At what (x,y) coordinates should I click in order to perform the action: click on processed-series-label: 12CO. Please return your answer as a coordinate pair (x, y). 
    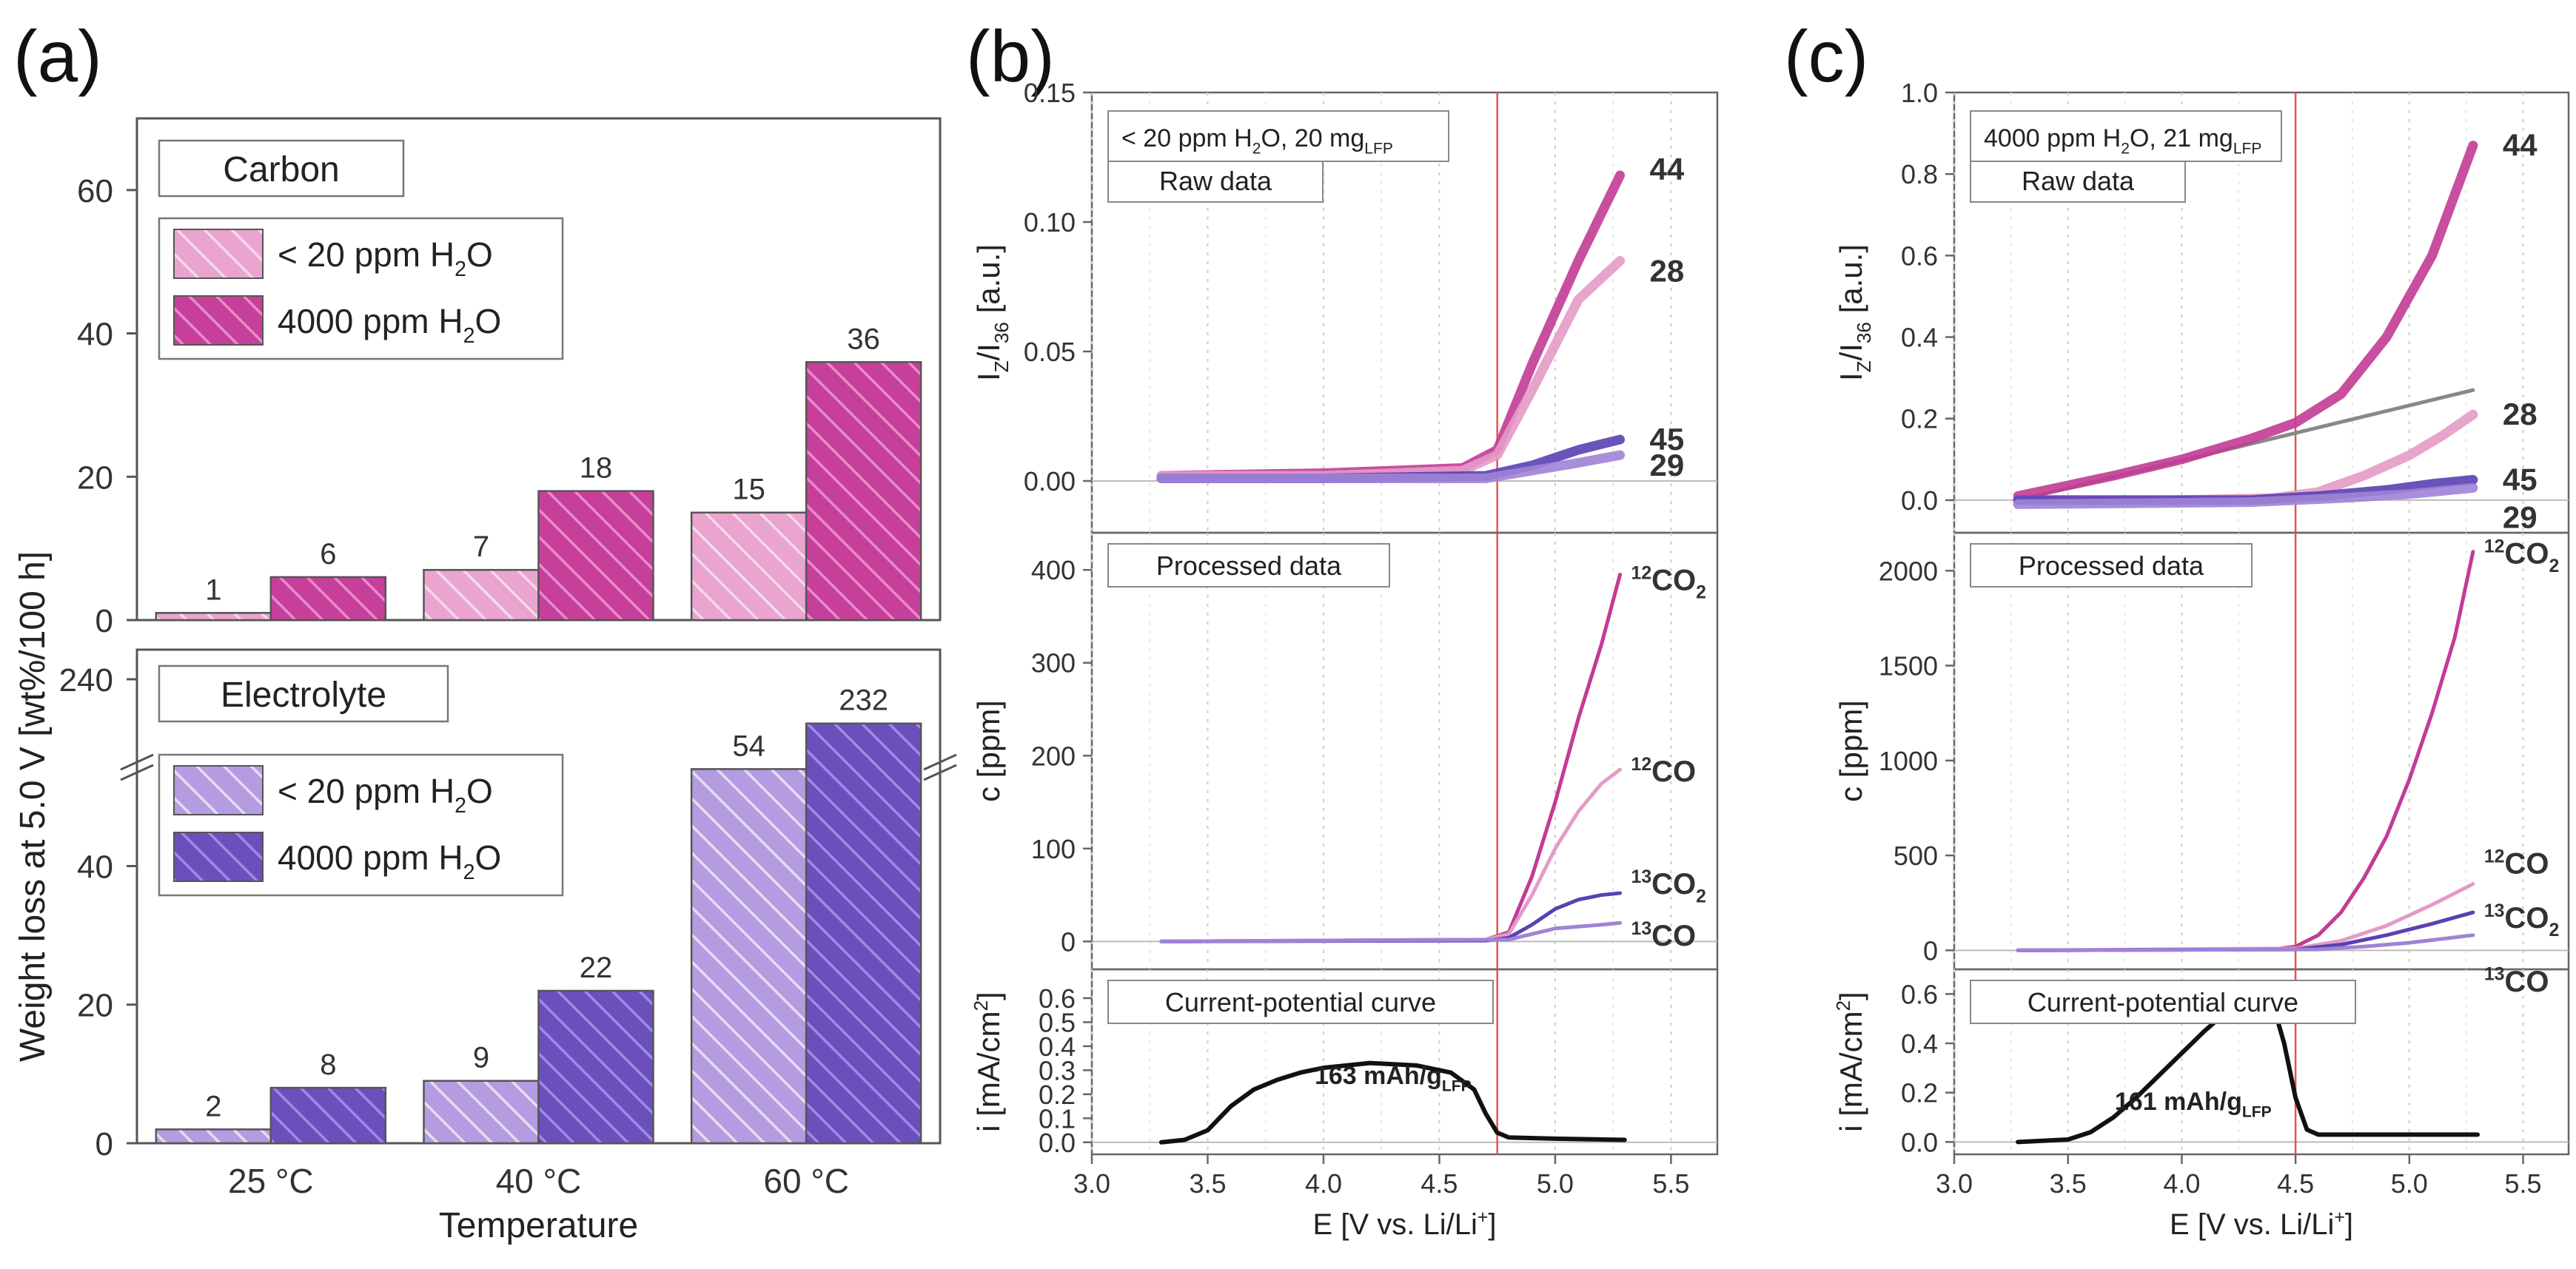
    Looking at the image, I should click on (2516, 863).